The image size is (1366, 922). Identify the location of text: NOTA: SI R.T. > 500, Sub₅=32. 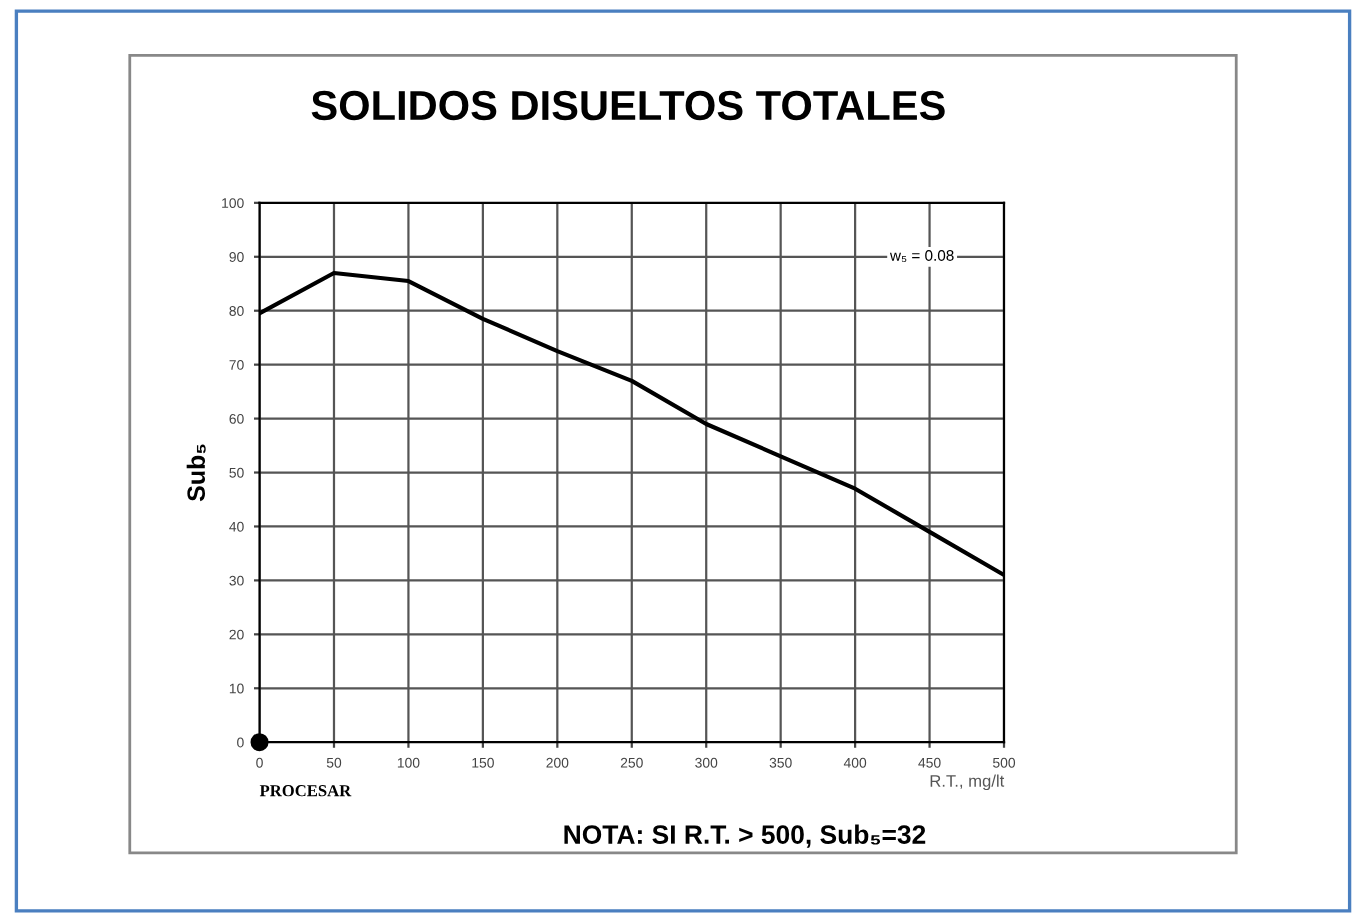
(745, 836).